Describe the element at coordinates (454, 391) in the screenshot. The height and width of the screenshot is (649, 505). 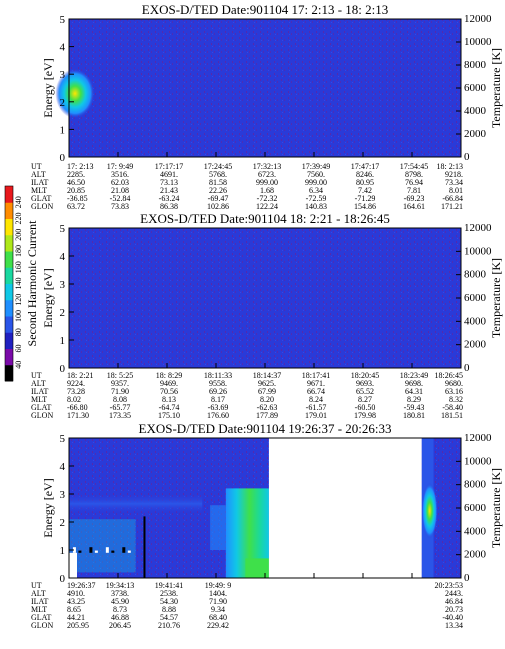
I see `table-cell: 63.16` at that location.